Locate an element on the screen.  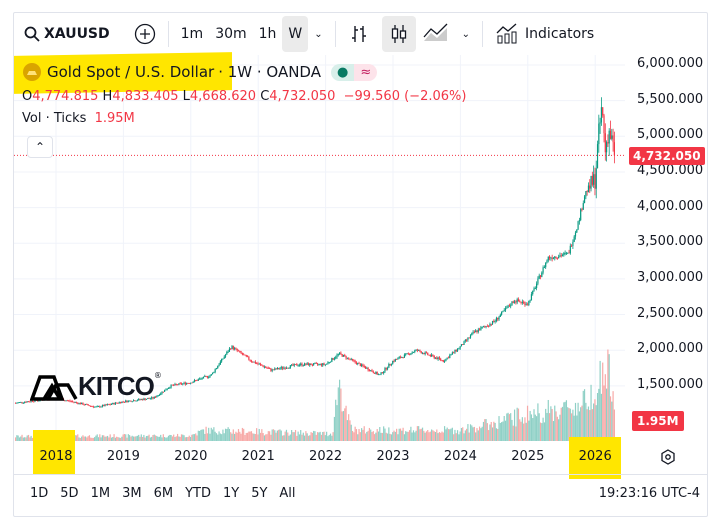
range-ytd: YTD is located at coordinates (198, 493).